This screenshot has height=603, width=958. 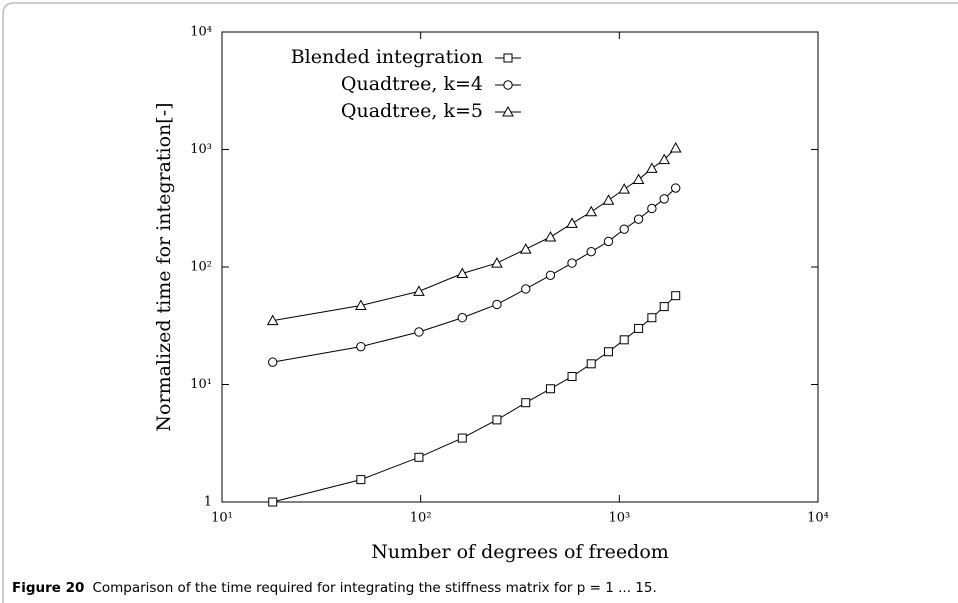 What do you see at coordinates (201, 149) in the screenshot?
I see `y-tick-label: 10³` at bounding box center [201, 149].